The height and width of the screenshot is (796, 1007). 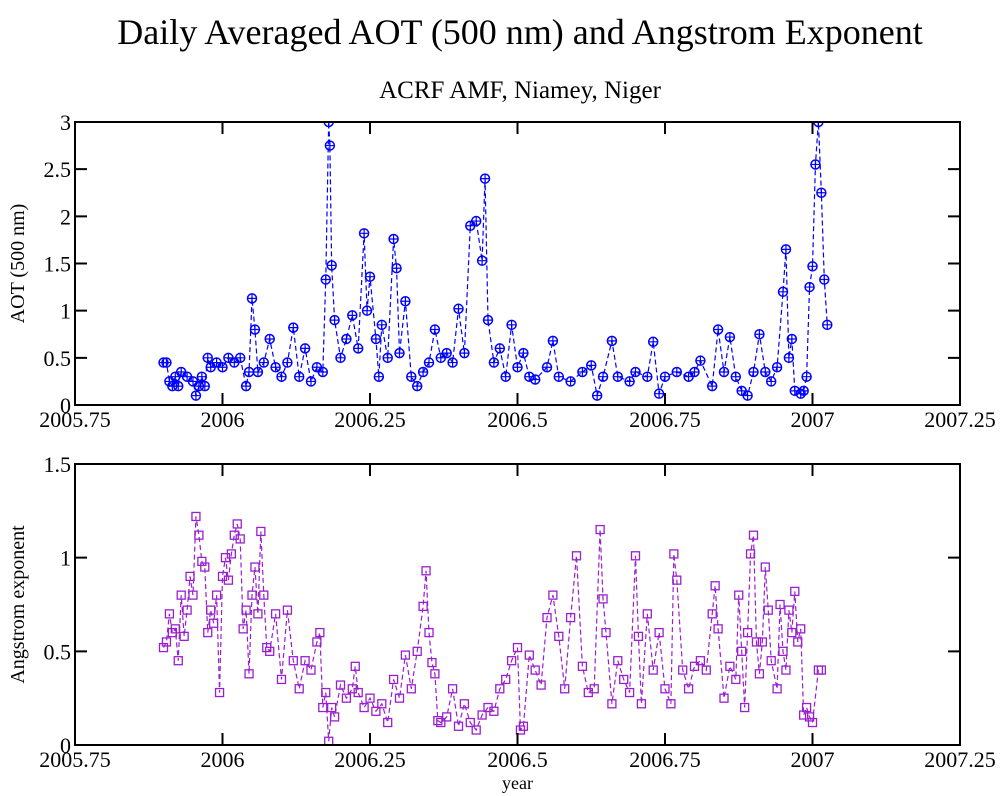 What do you see at coordinates (960, 419) in the screenshot?
I see `x-tick-label: 2007.25` at bounding box center [960, 419].